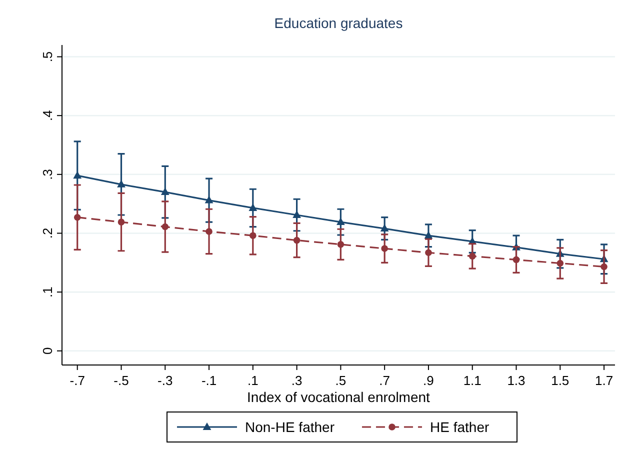 The width and height of the screenshot is (628, 454). Describe the element at coordinates (384, 380) in the screenshot. I see `x-tick-label: .7` at that location.